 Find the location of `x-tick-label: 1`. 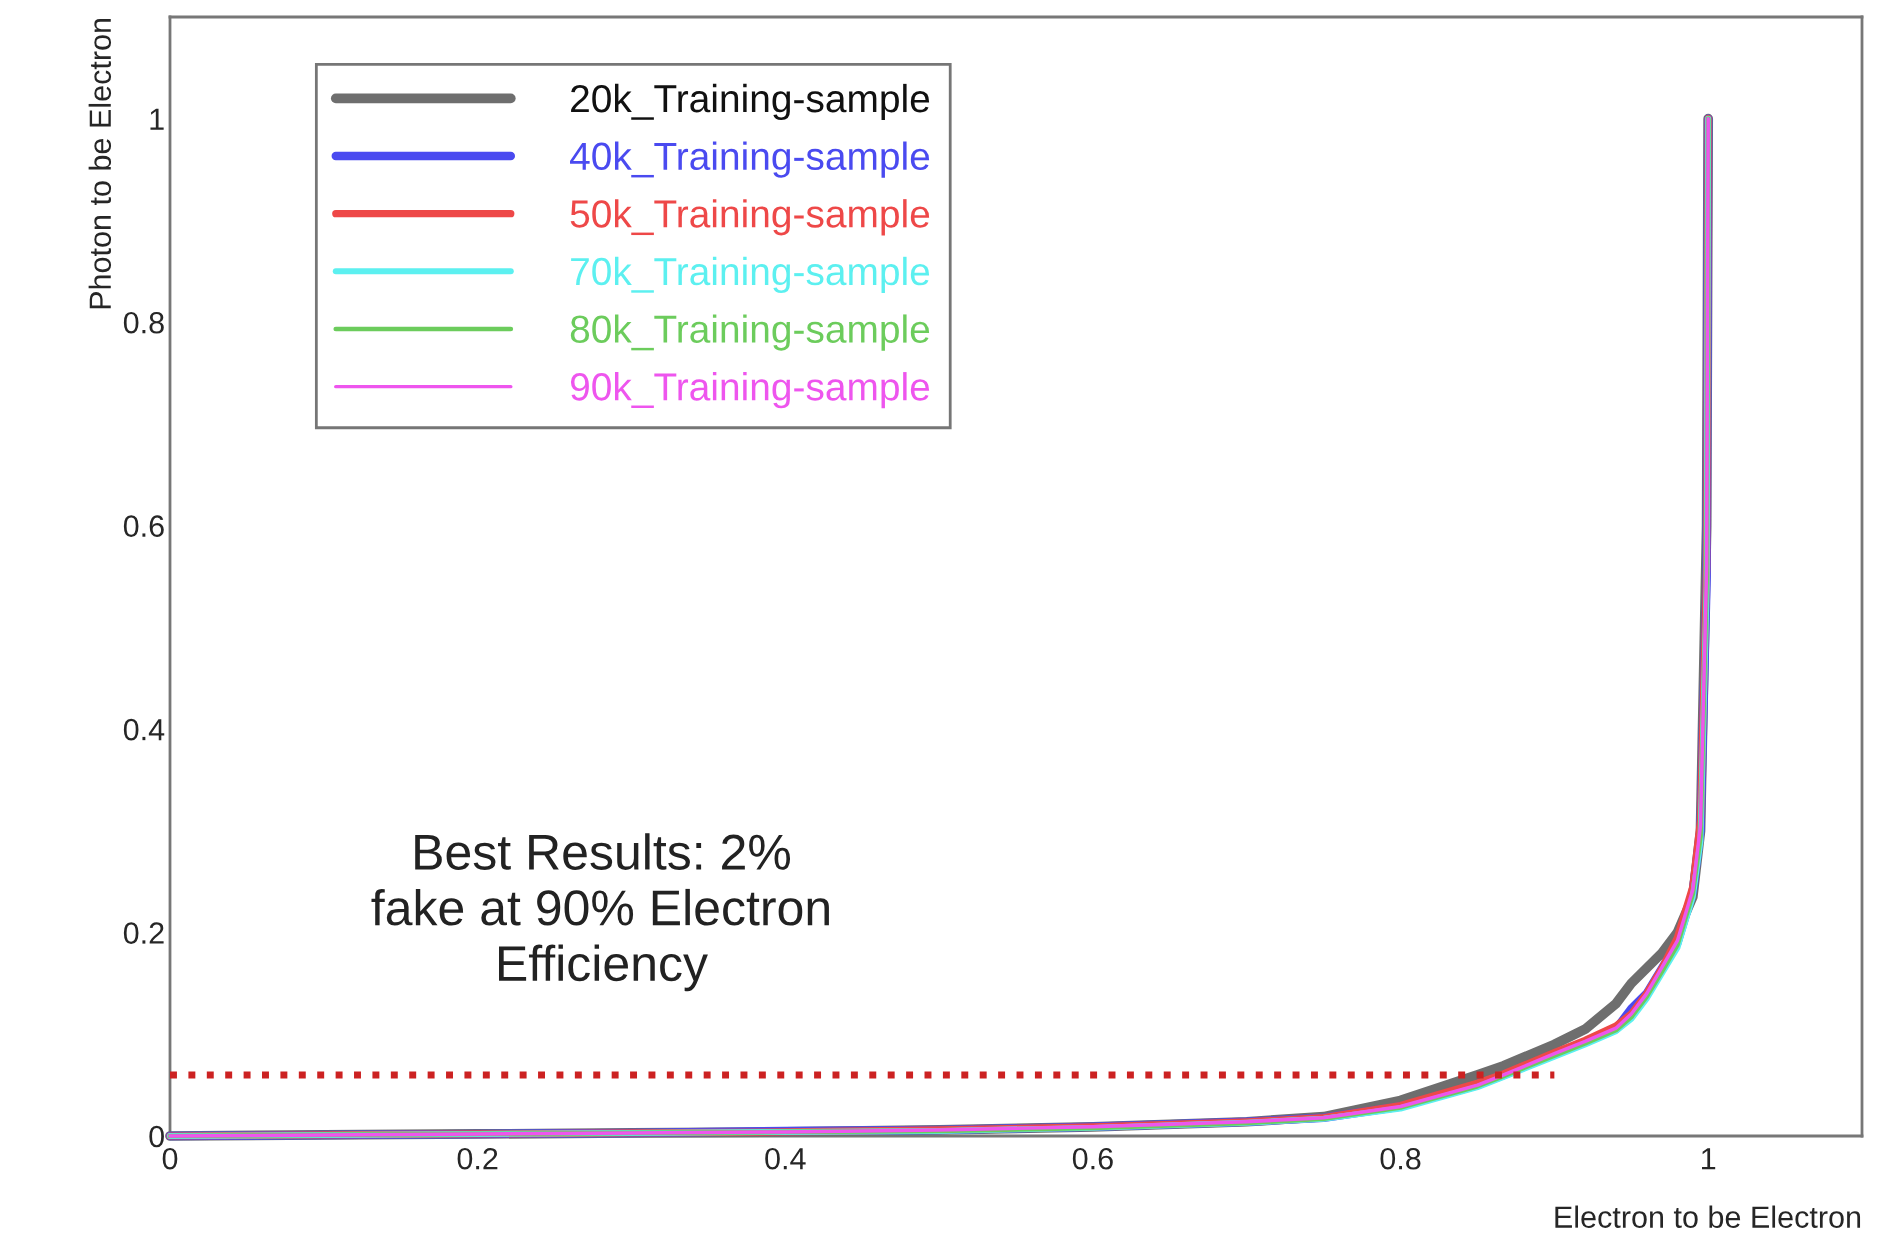

x-tick-label: 1 is located at coordinates (1709, 1159).